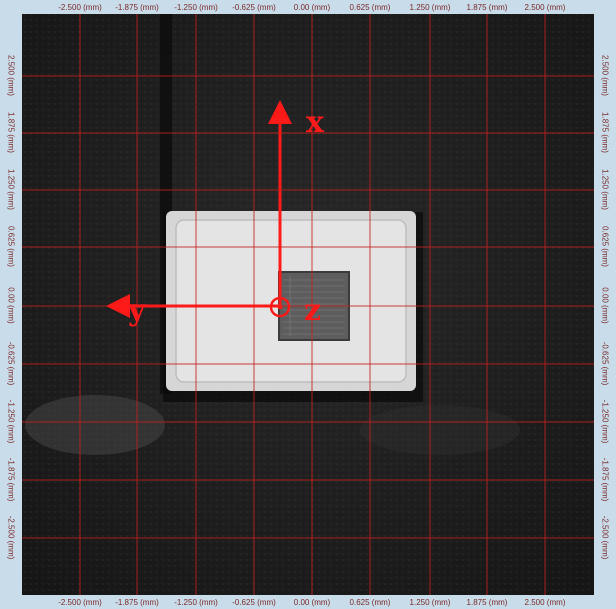  I want to click on bottom-ruler-tick: -1.875 (mm), so click(137, 602).